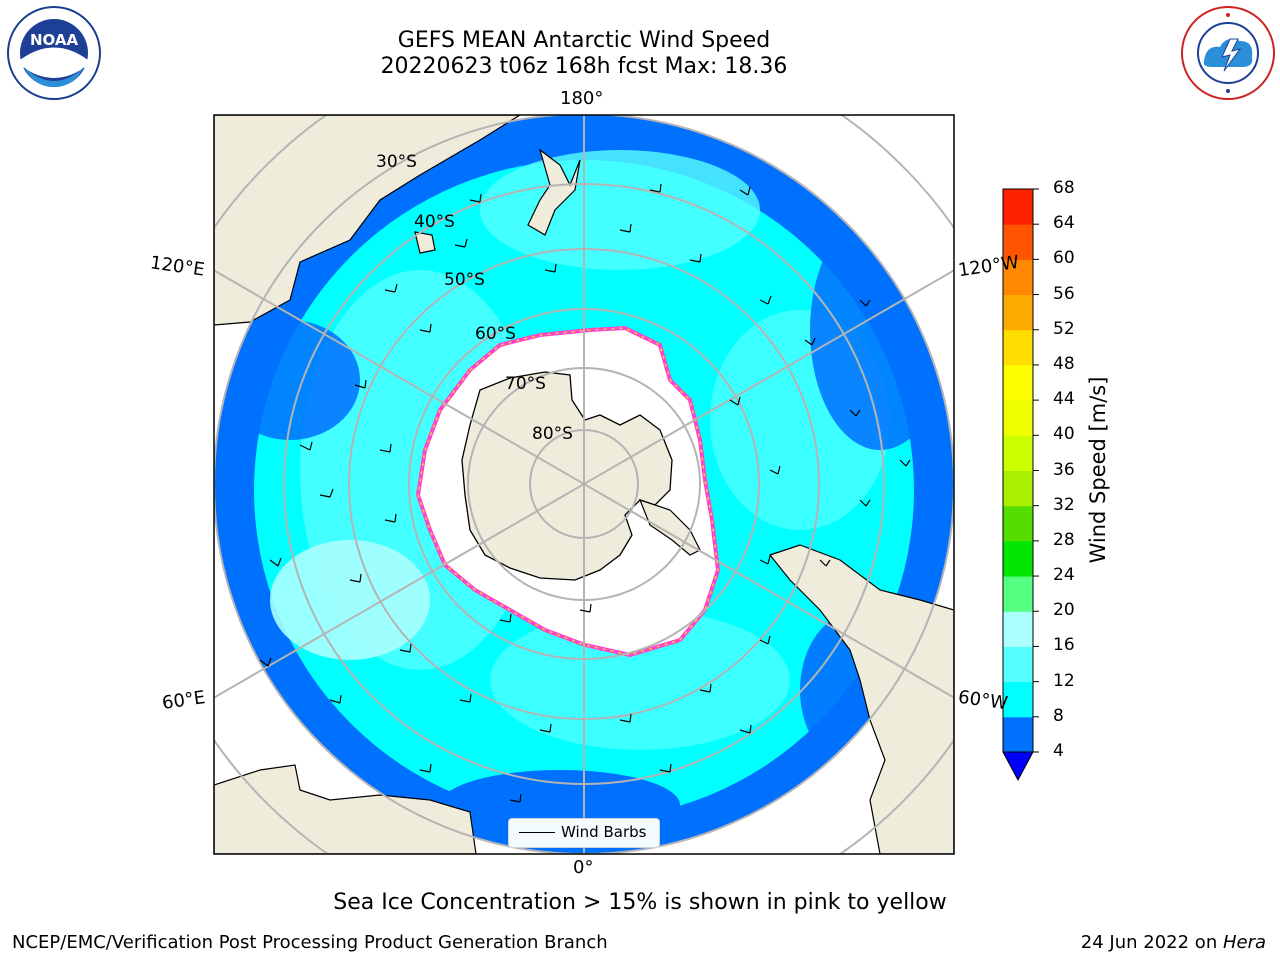 Image resolution: width=1280 pixels, height=960 pixels. Describe the element at coordinates (1064, 645) in the screenshot. I see `colorbar-tick-label: 16` at that location.